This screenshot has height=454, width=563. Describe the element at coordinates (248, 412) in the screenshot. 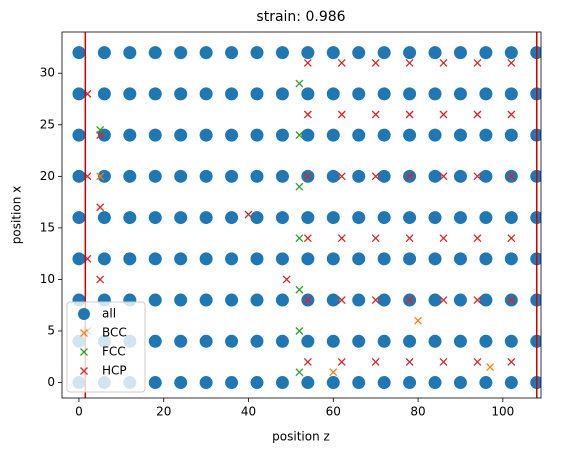

I see `x-tick-label: 40` at that location.